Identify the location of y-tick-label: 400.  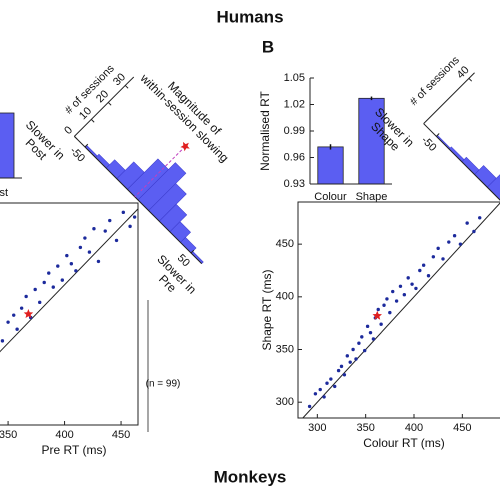
(285, 297).